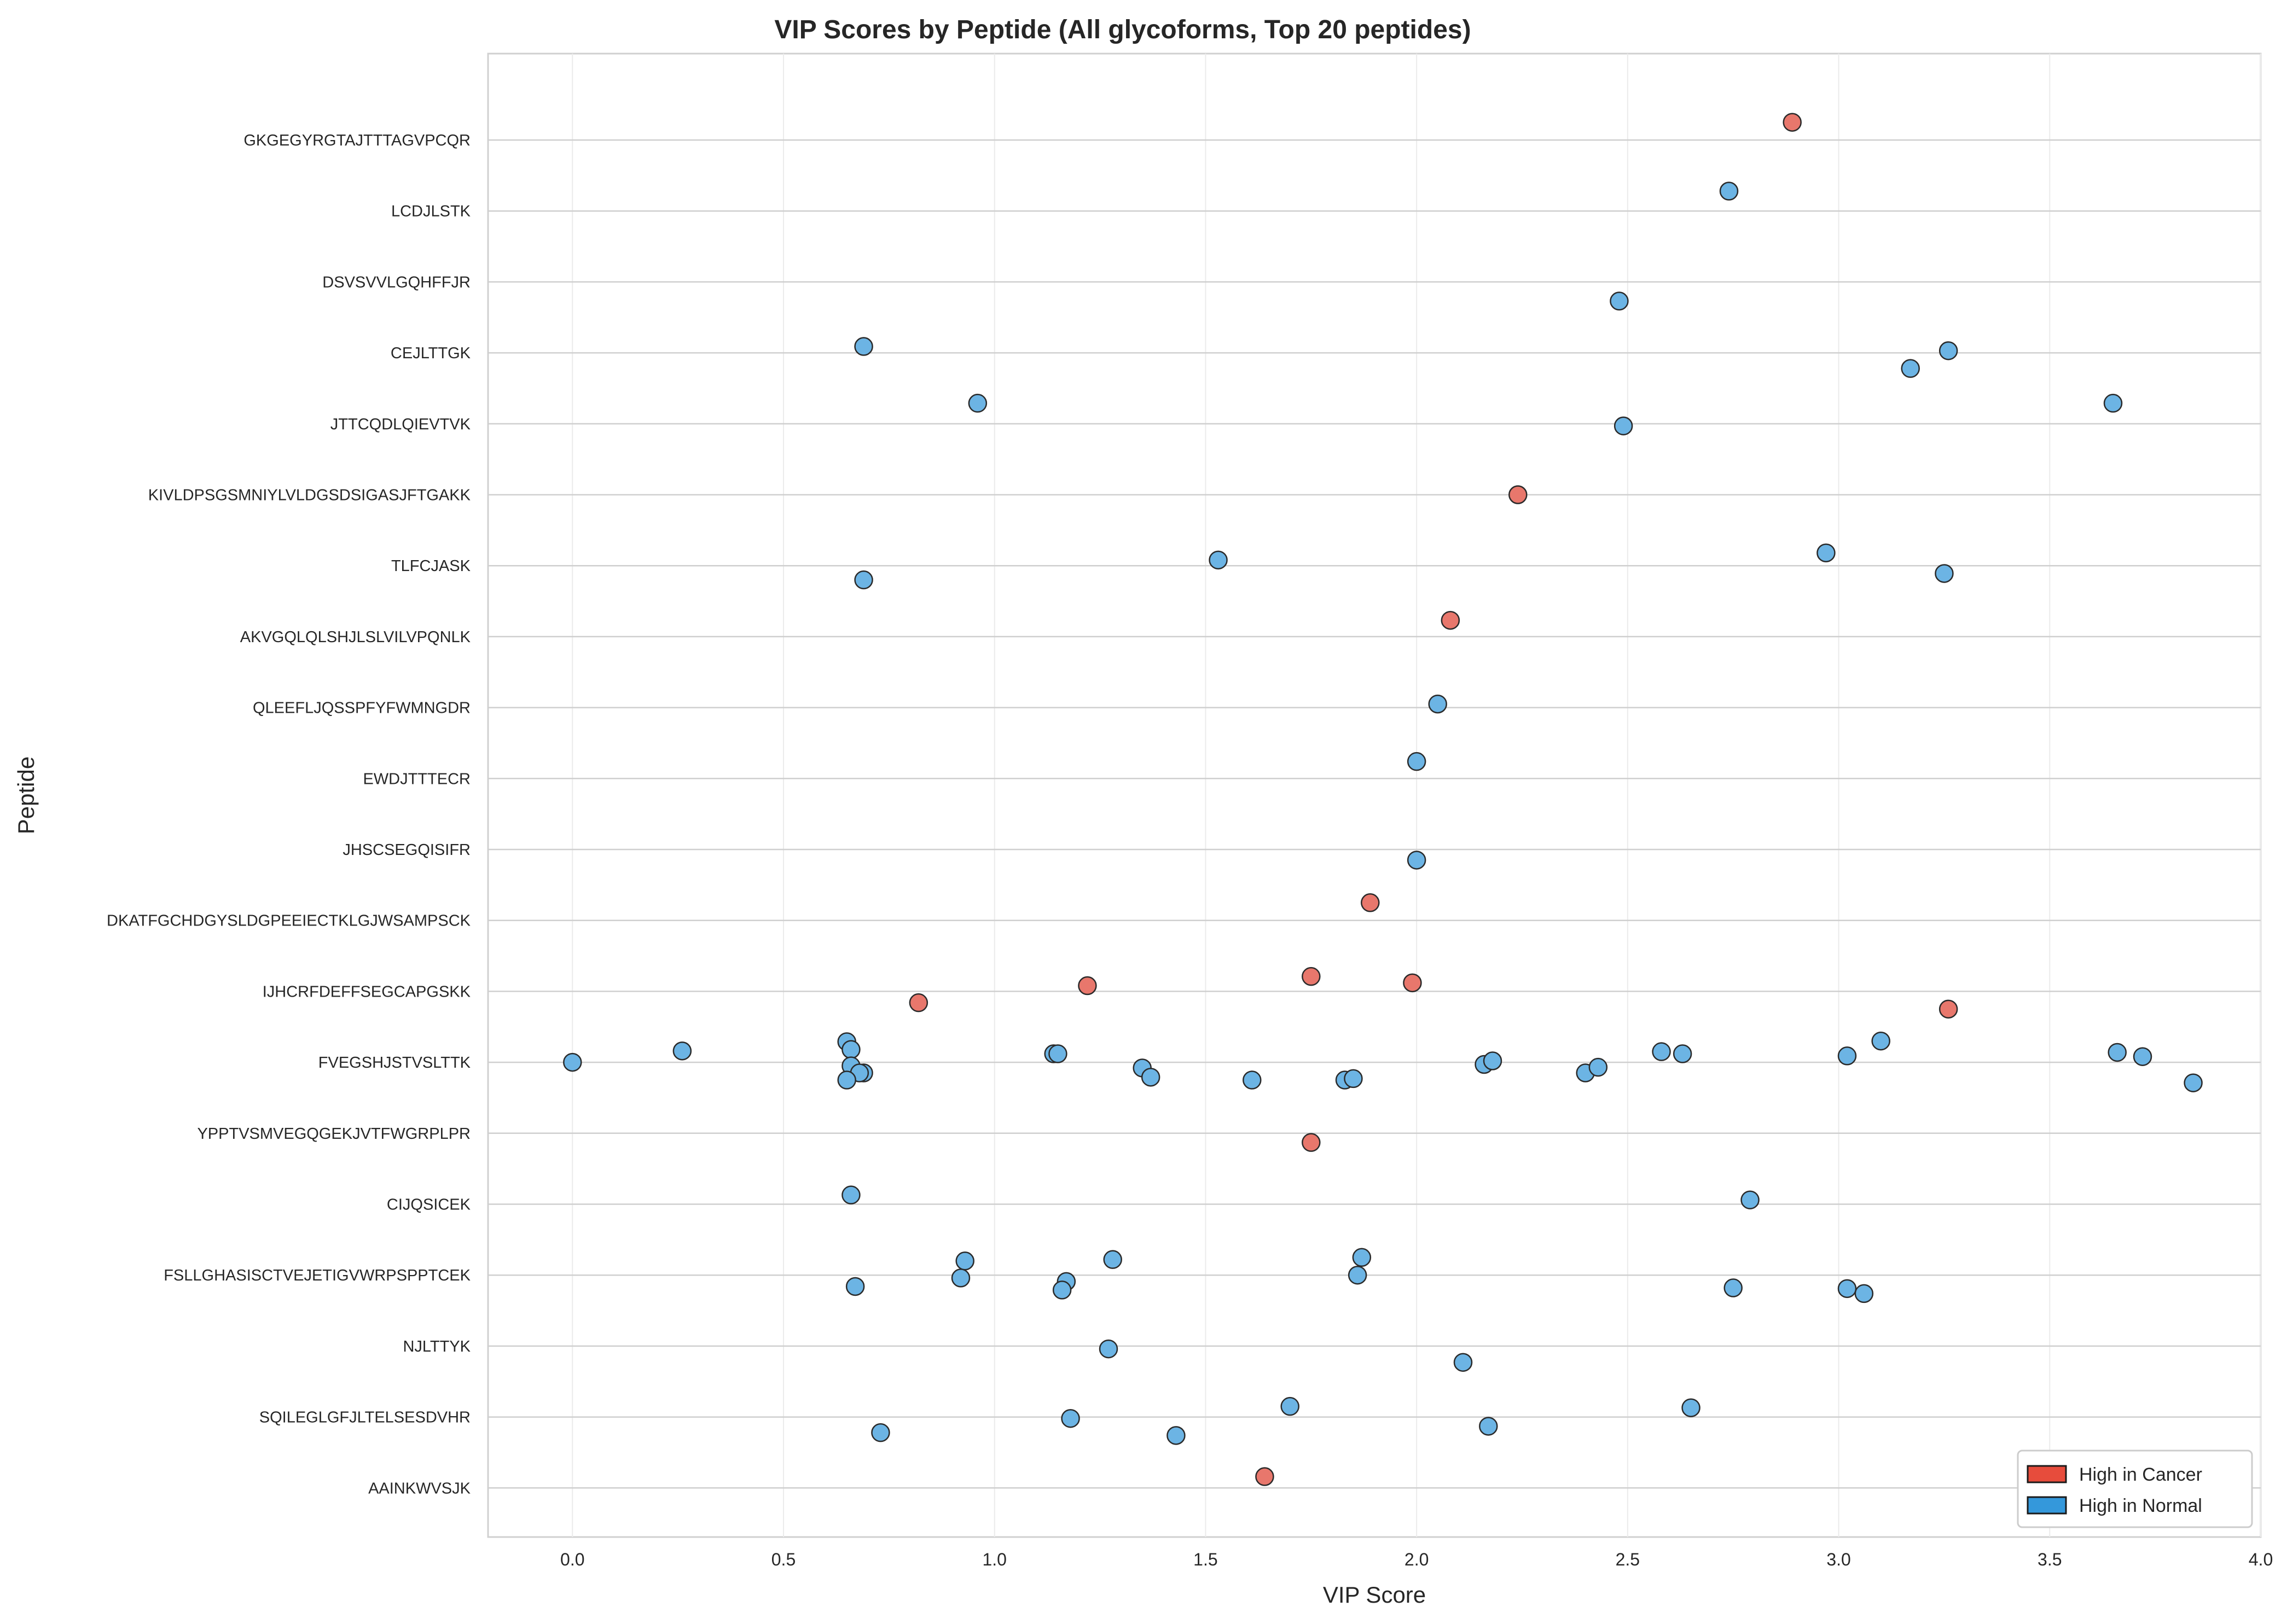 This screenshot has width=2281, height=1624. Describe the element at coordinates (317, 1275) in the screenshot. I see `y-tick-label: FSLLGHASISCTVEJETIGVWRPSPPTCEK` at that location.